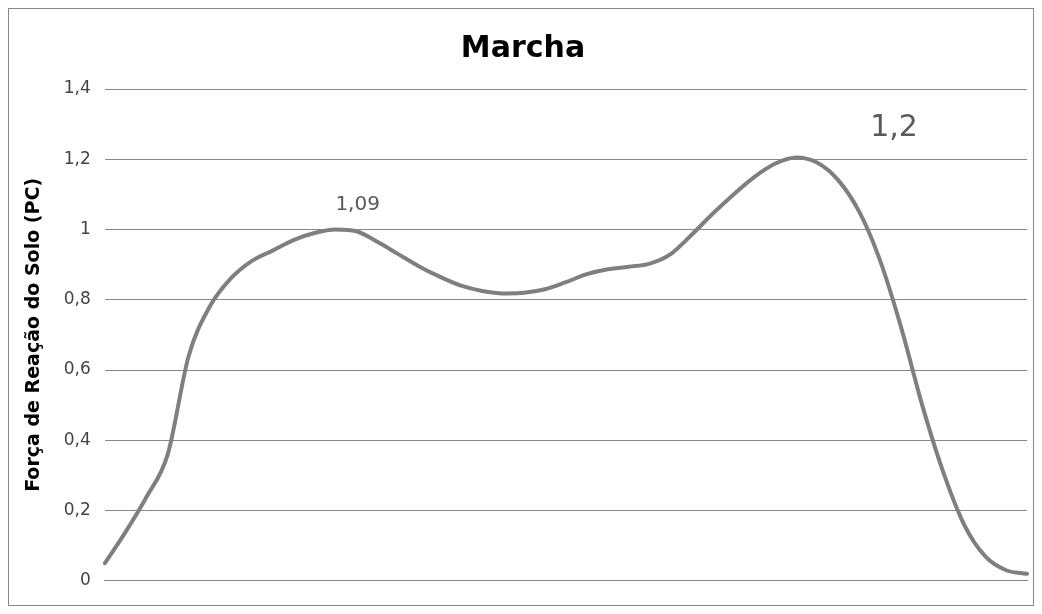 The image size is (1042, 614). Describe the element at coordinates (77, 438) in the screenshot. I see `y-tick-label: 0,4` at that location.